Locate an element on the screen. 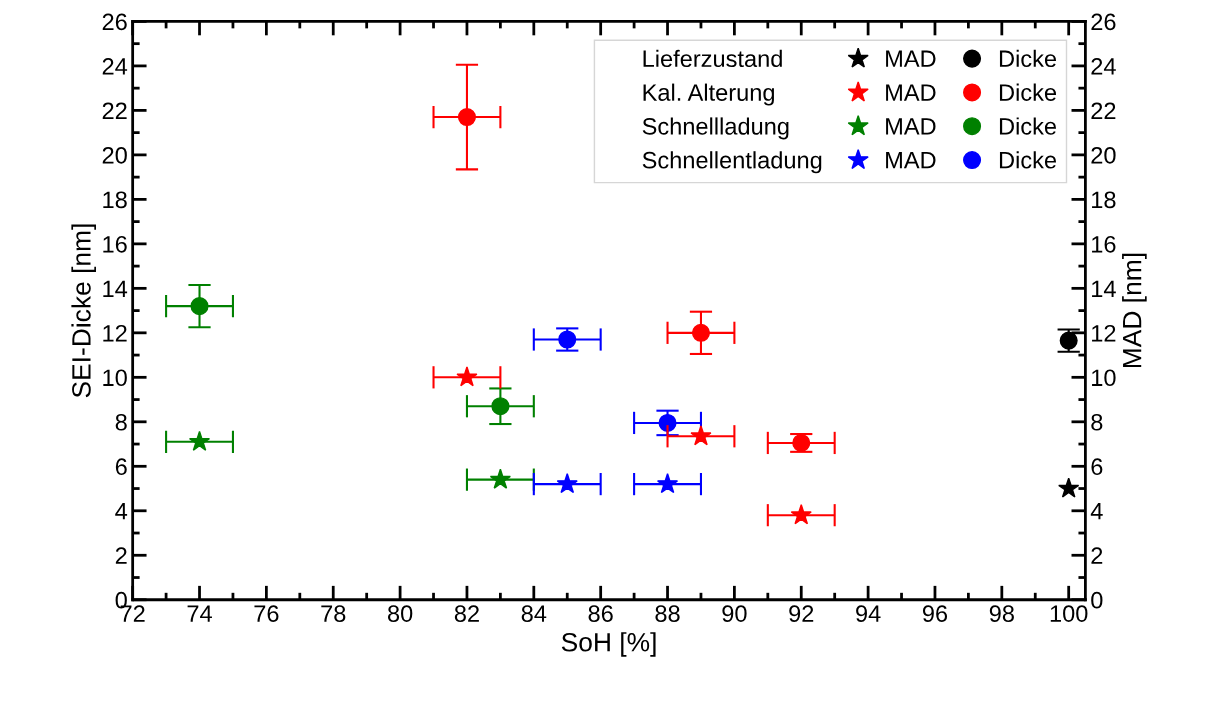 Image resolution: width=1206 pixels, height=714 pixels. y-tick-label: 24 is located at coordinates (115, 66).